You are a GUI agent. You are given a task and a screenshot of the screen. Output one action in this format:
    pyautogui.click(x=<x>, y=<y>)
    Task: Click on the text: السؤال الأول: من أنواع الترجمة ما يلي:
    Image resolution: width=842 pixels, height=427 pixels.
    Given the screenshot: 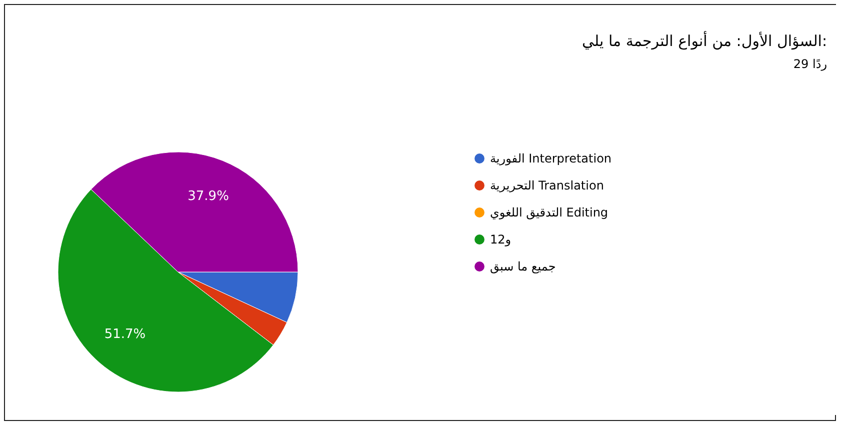 What is the action you would take?
    pyautogui.click(x=704, y=40)
    